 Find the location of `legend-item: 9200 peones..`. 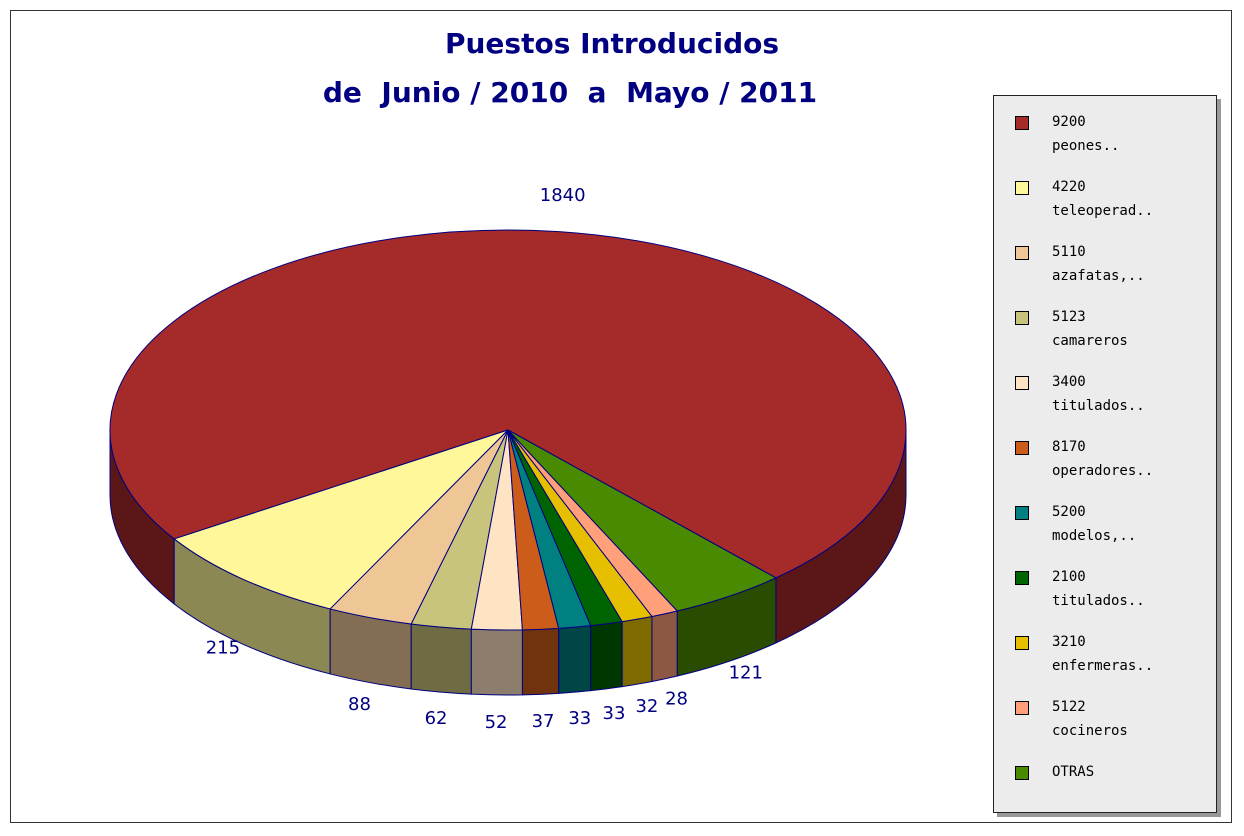

legend-item: 9200 peones.. is located at coordinates (1105, 142).